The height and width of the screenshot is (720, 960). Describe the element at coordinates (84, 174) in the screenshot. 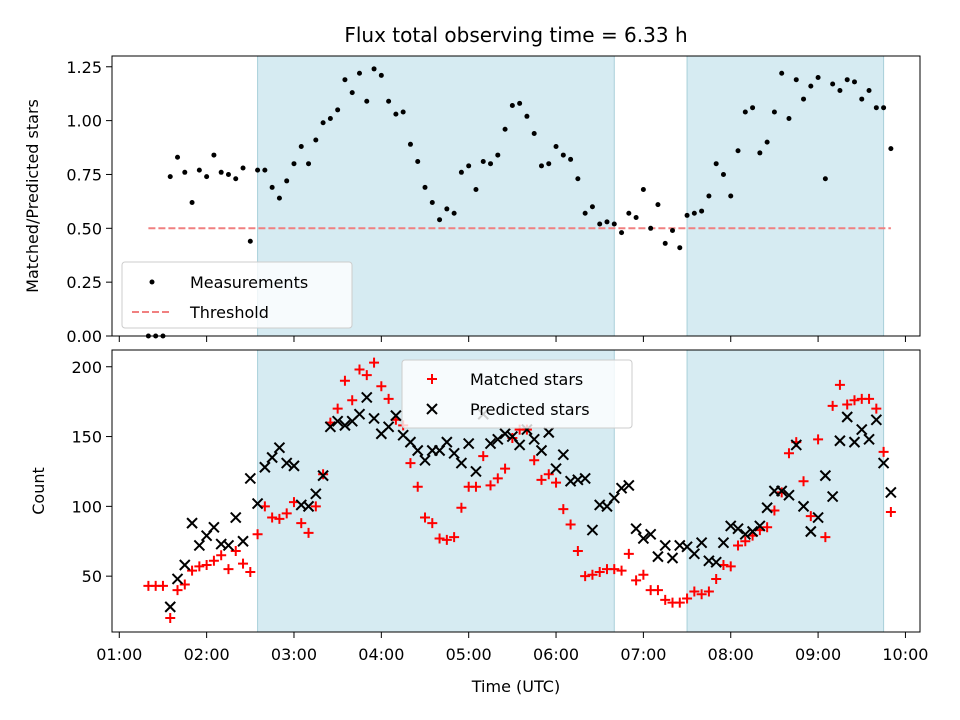

I see `y-tick-label: 0.75` at that location.